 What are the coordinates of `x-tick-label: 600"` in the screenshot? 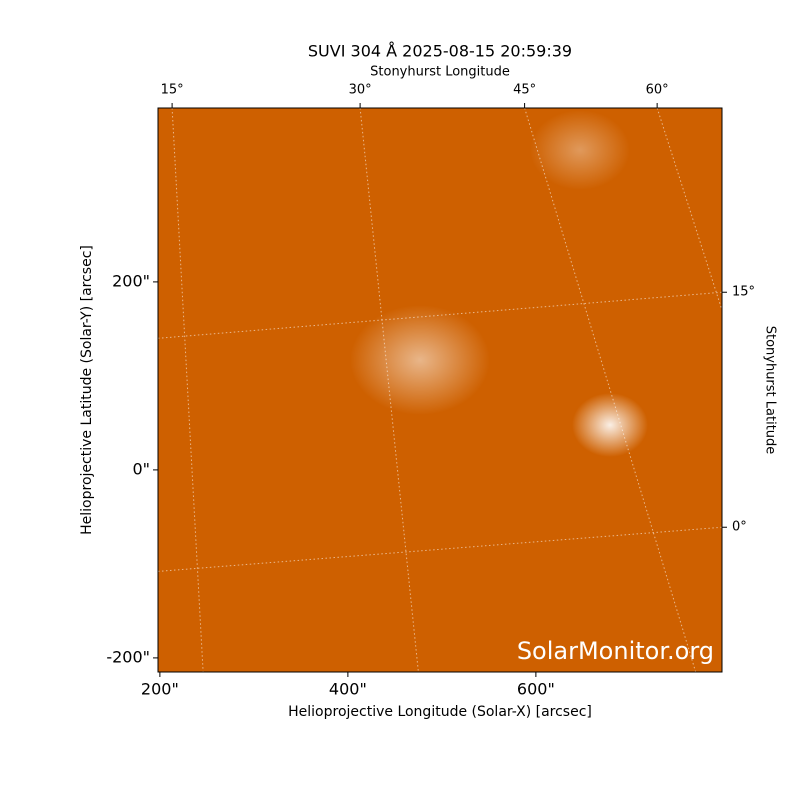 It's located at (536, 689).